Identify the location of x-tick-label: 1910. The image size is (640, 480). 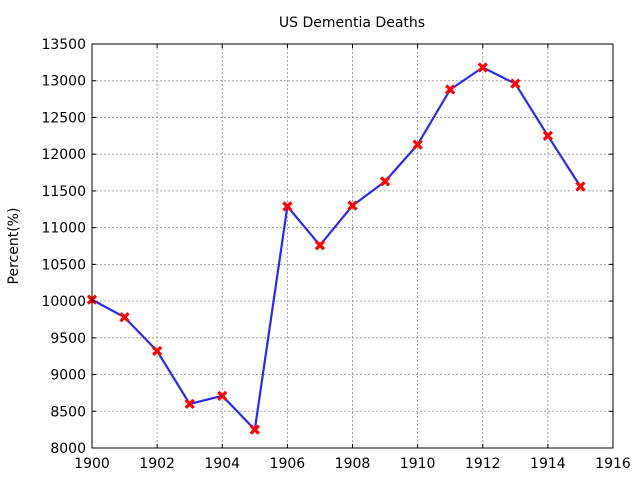
(418, 464).